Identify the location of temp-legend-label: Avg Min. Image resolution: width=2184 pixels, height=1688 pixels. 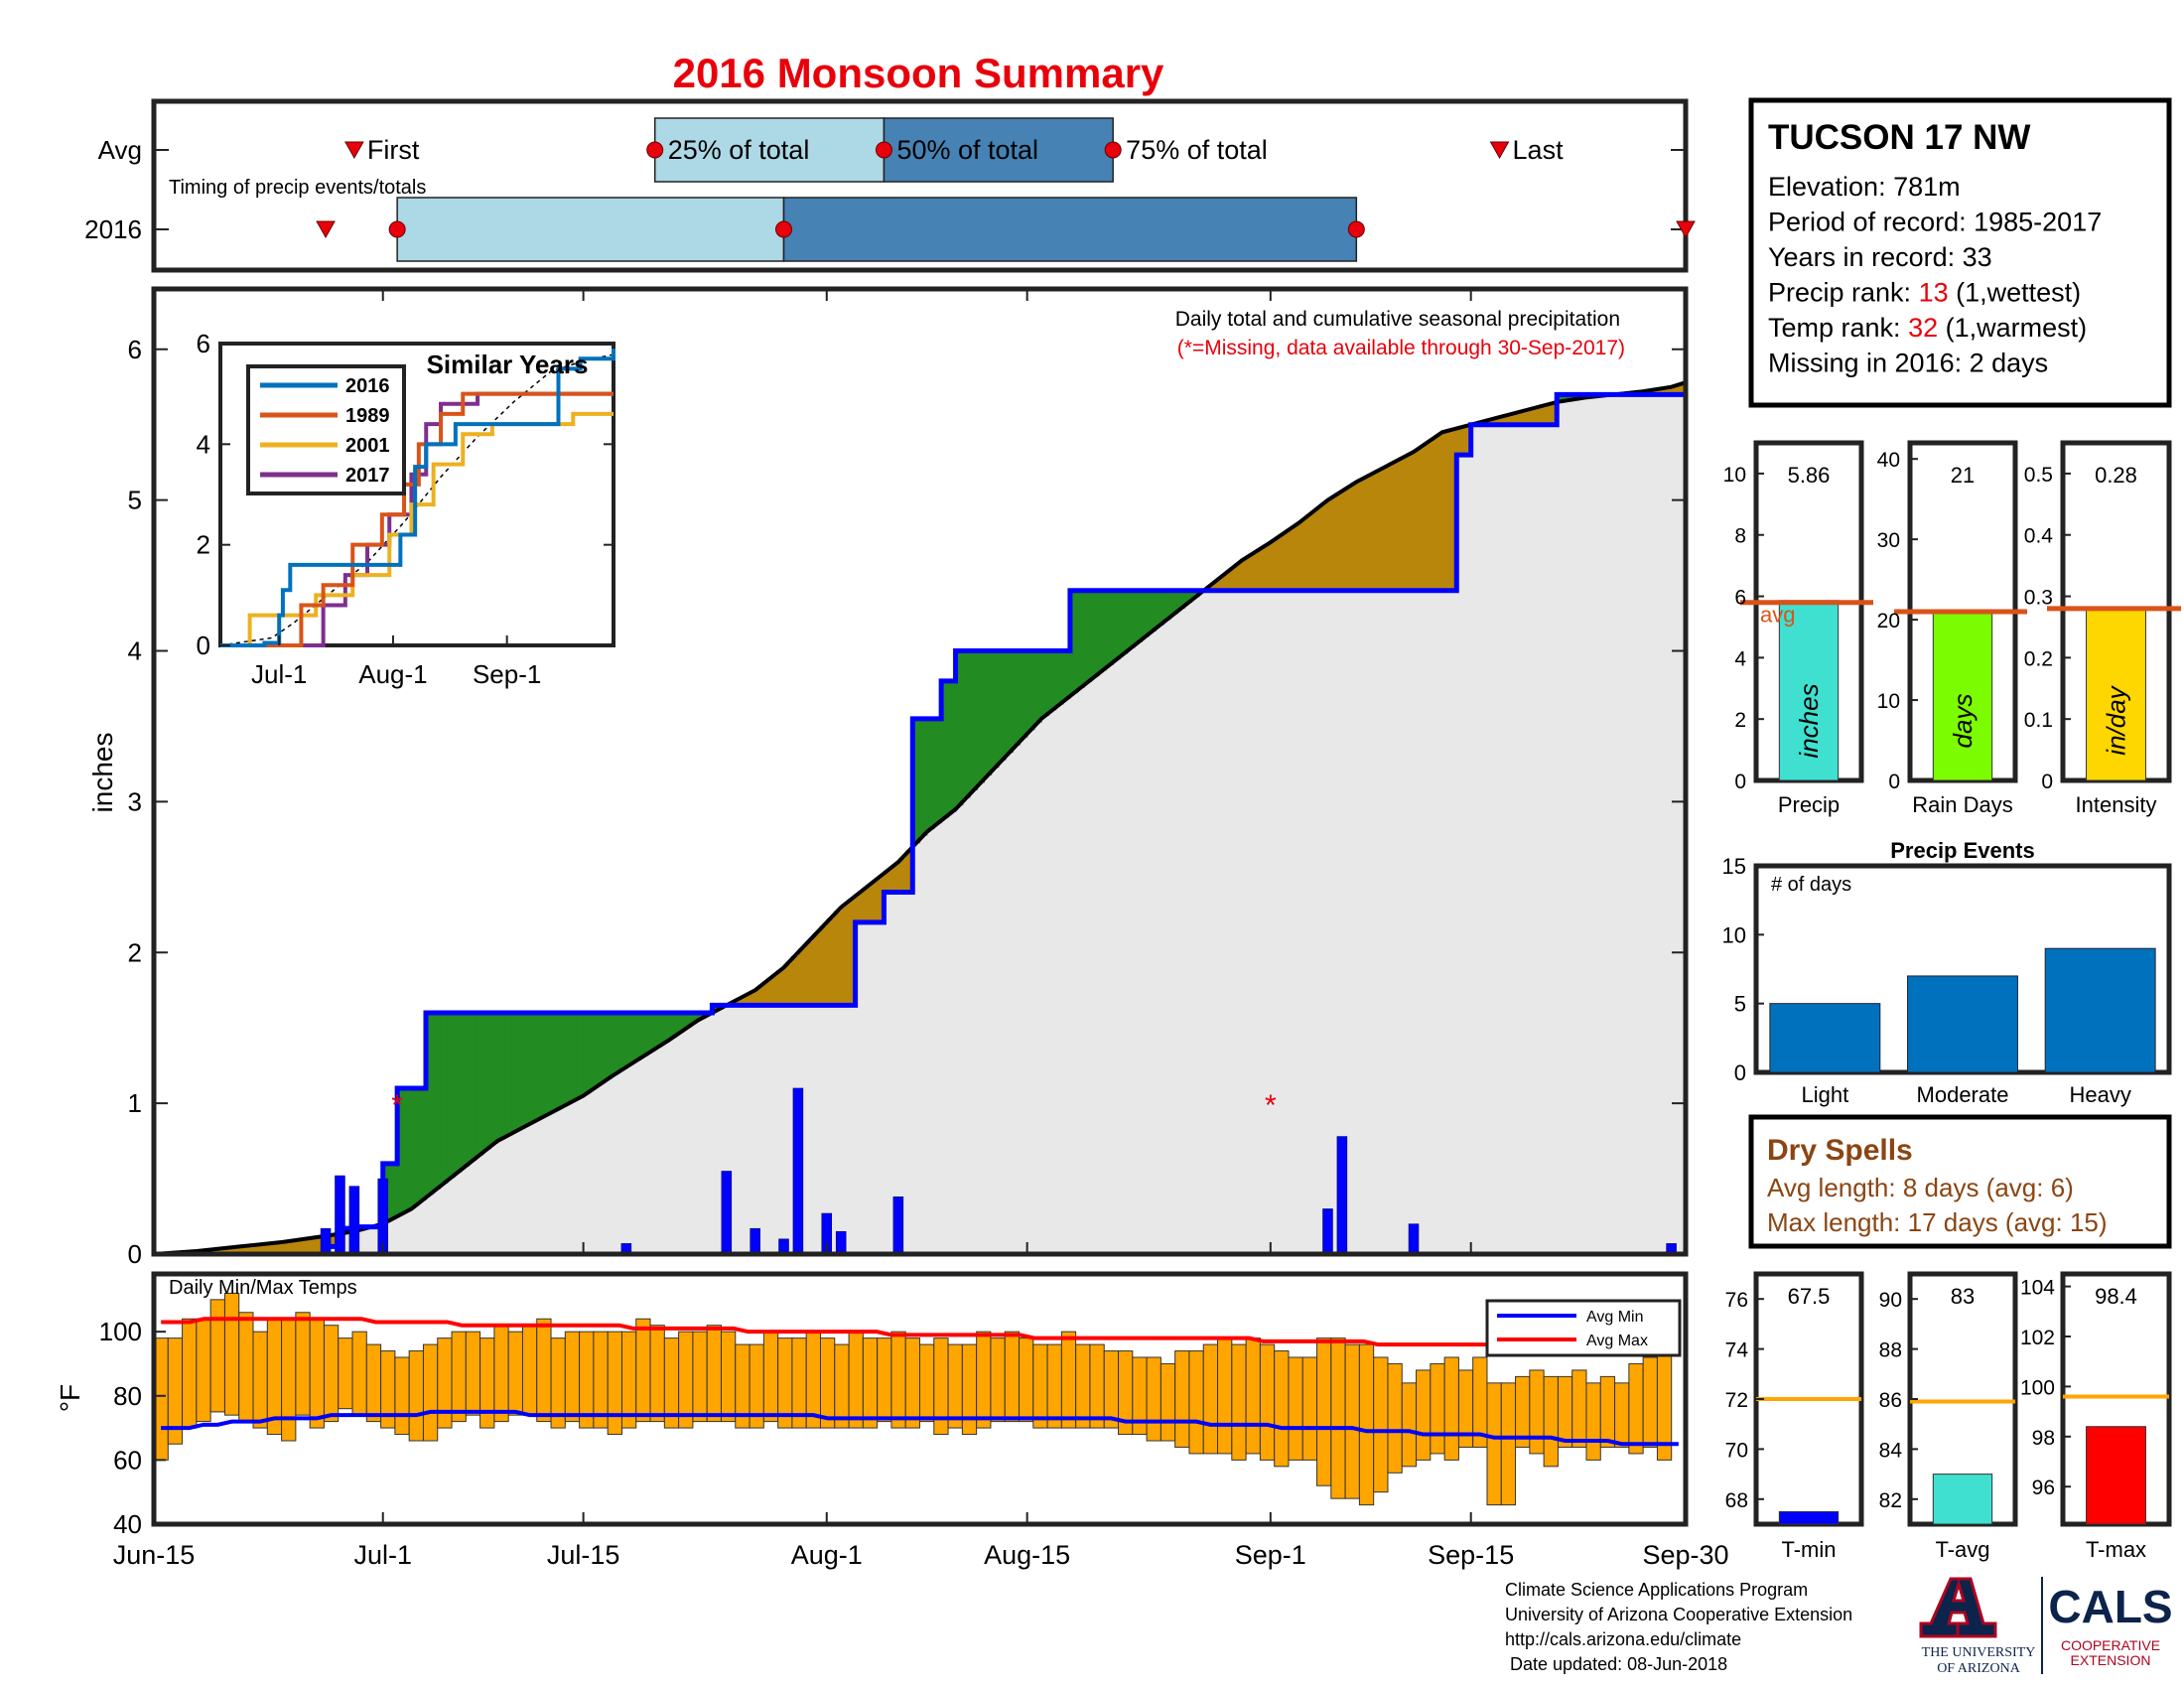
(1615, 1317).